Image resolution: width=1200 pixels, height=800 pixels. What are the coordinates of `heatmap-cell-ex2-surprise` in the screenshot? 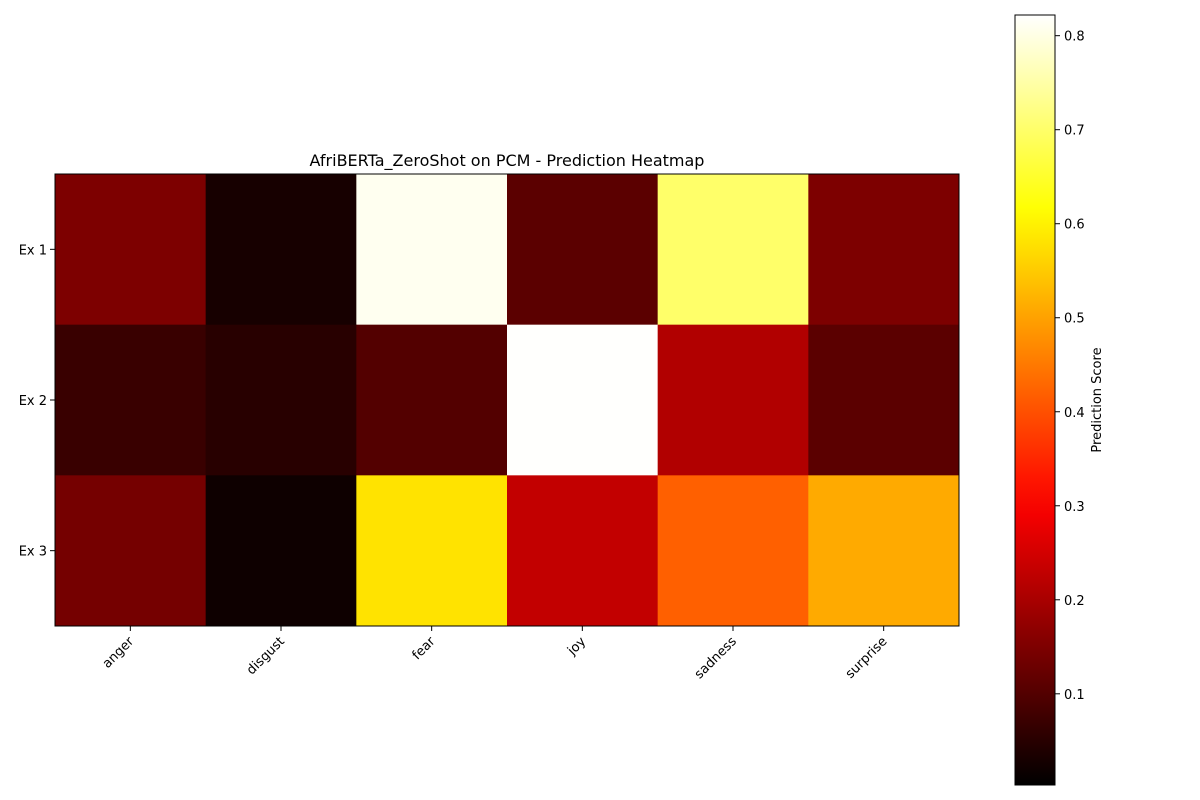 It's located at (884, 400).